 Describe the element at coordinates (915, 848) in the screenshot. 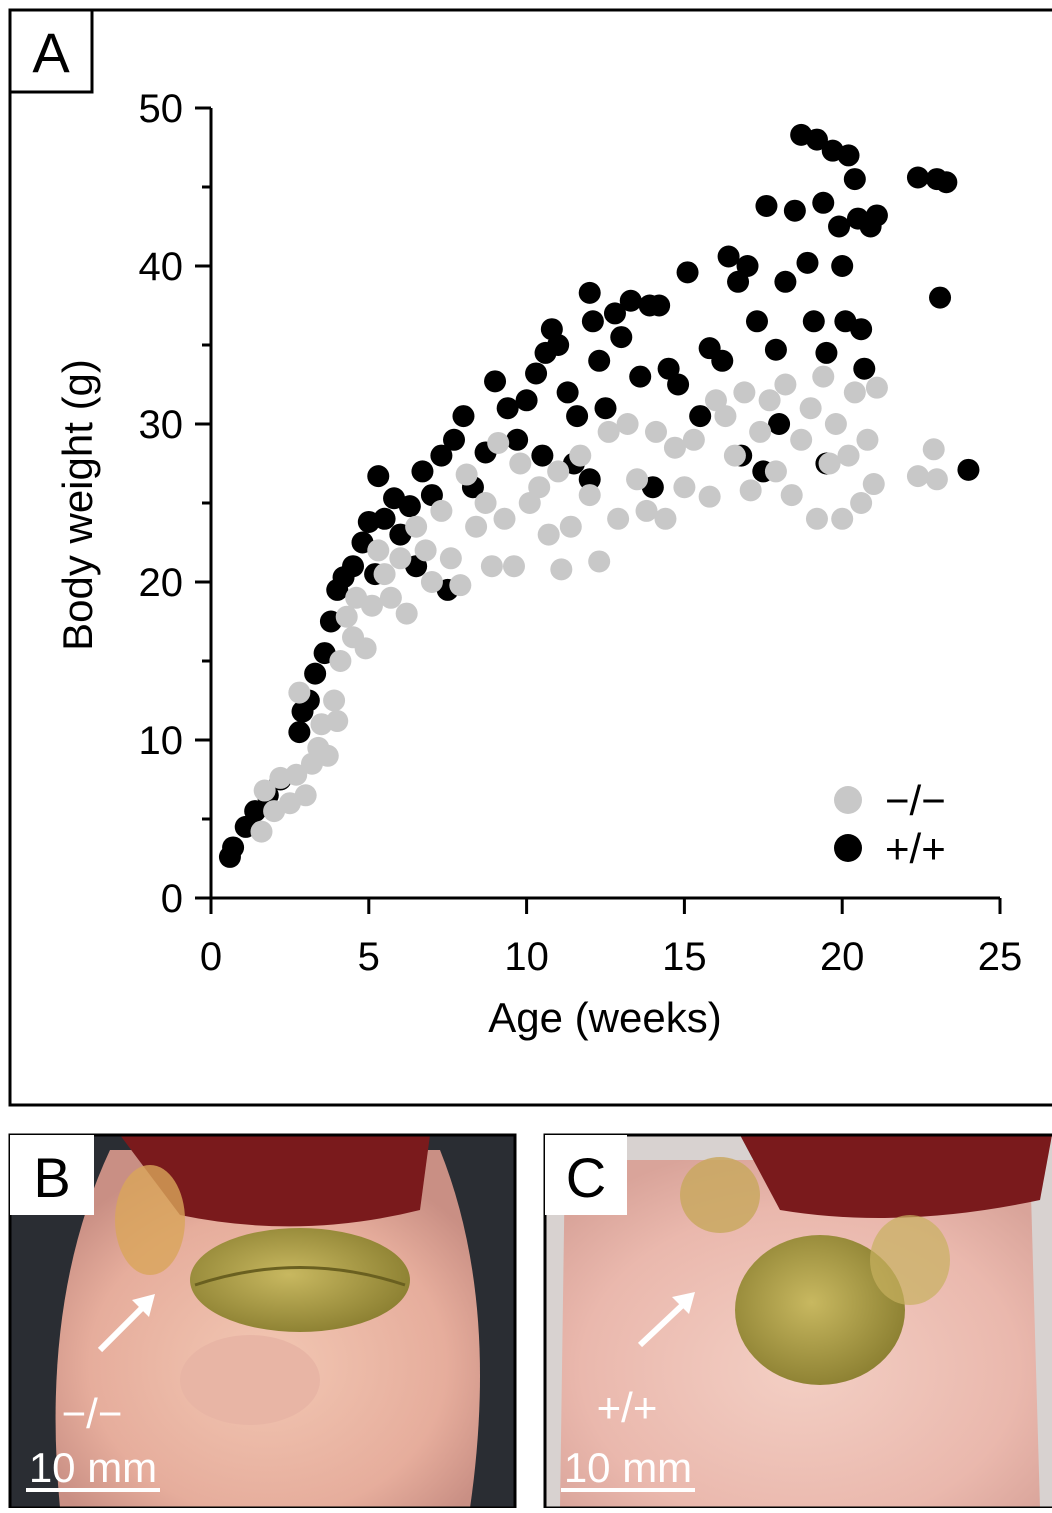

I see `legend-label: +/+` at that location.